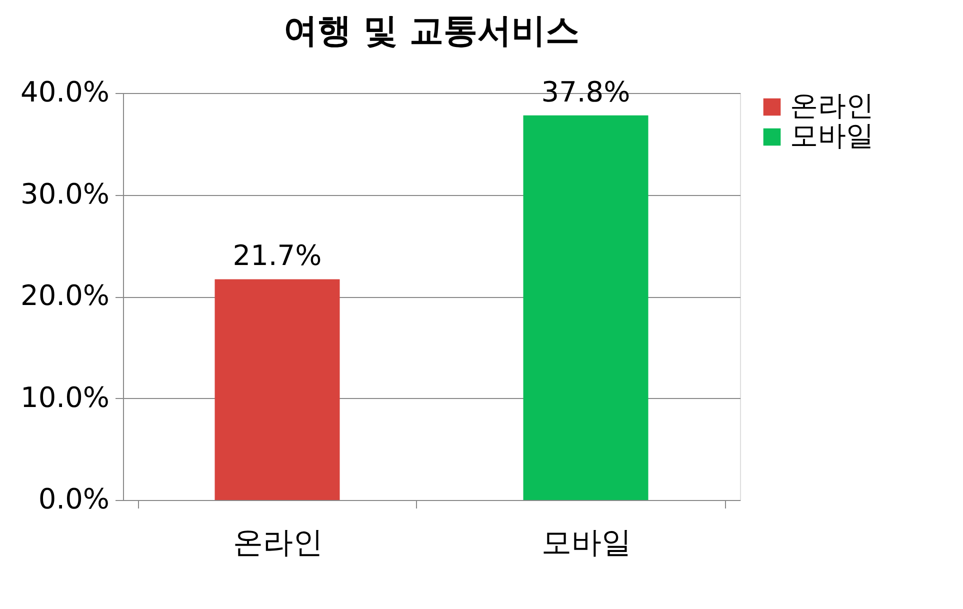 The height and width of the screenshot is (609, 963). Describe the element at coordinates (74, 499) in the screenshot. I see `y-tick-label: 0.0%` at that location.